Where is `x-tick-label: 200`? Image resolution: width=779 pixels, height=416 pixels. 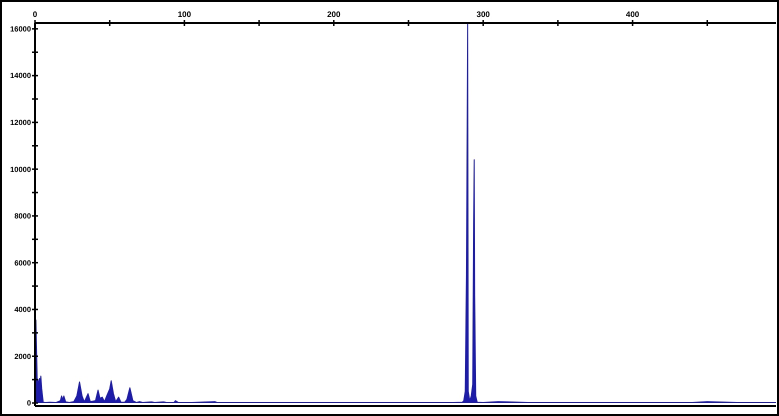 x-tick-label: 200 is located at coordinates (334, 14).